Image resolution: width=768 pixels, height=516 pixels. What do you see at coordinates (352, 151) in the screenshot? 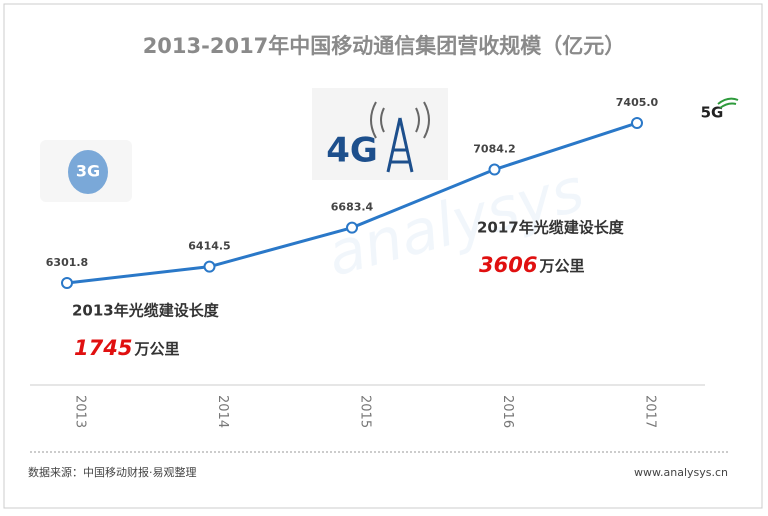
I see `logo-text: 4G` at bounding box center [352, 151].